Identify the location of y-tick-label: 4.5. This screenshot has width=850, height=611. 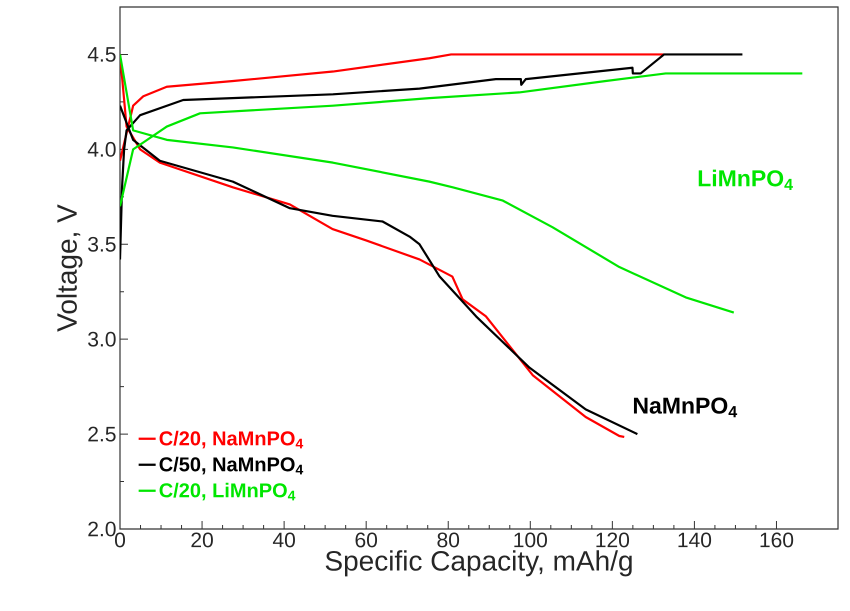
(102, 54).